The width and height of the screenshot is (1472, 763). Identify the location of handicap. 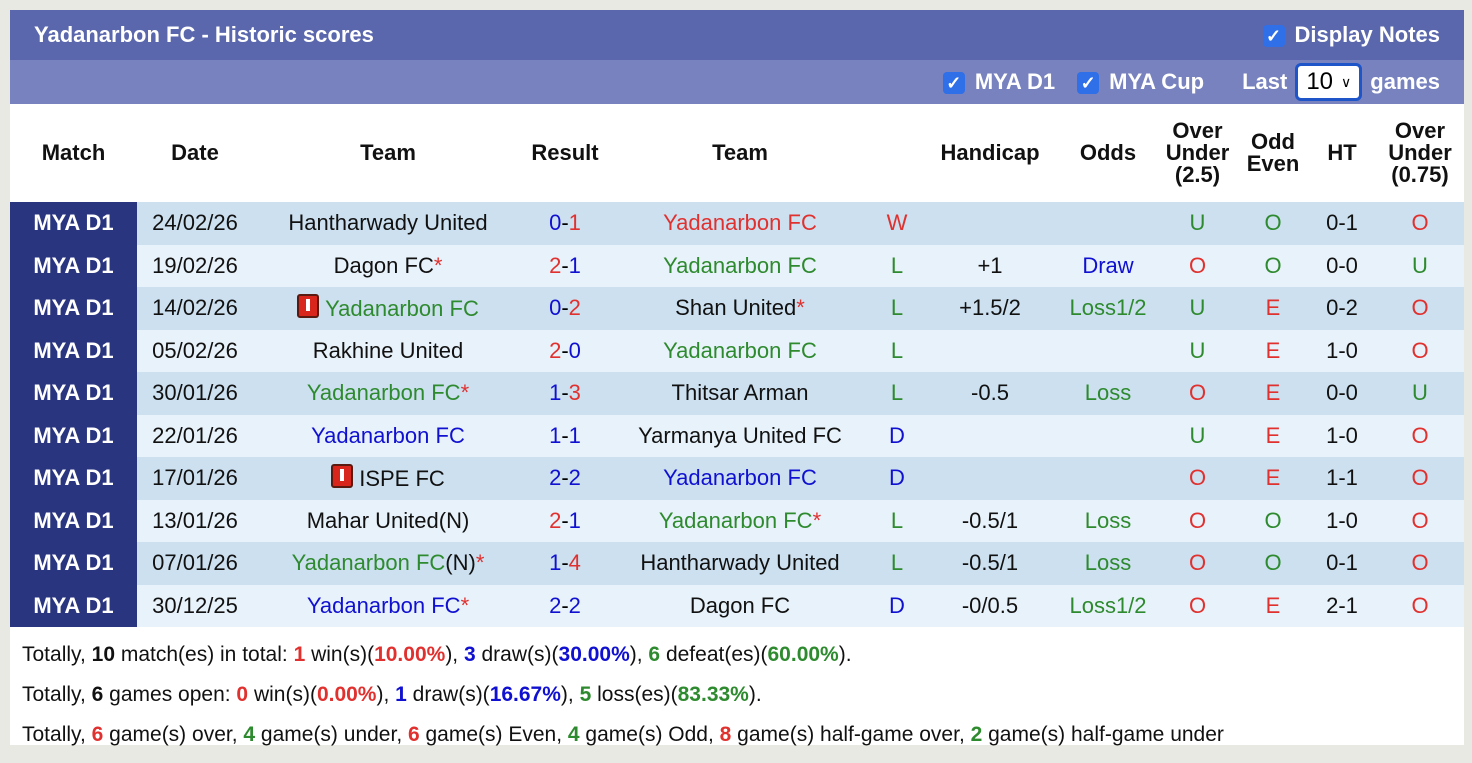
(990, 478).